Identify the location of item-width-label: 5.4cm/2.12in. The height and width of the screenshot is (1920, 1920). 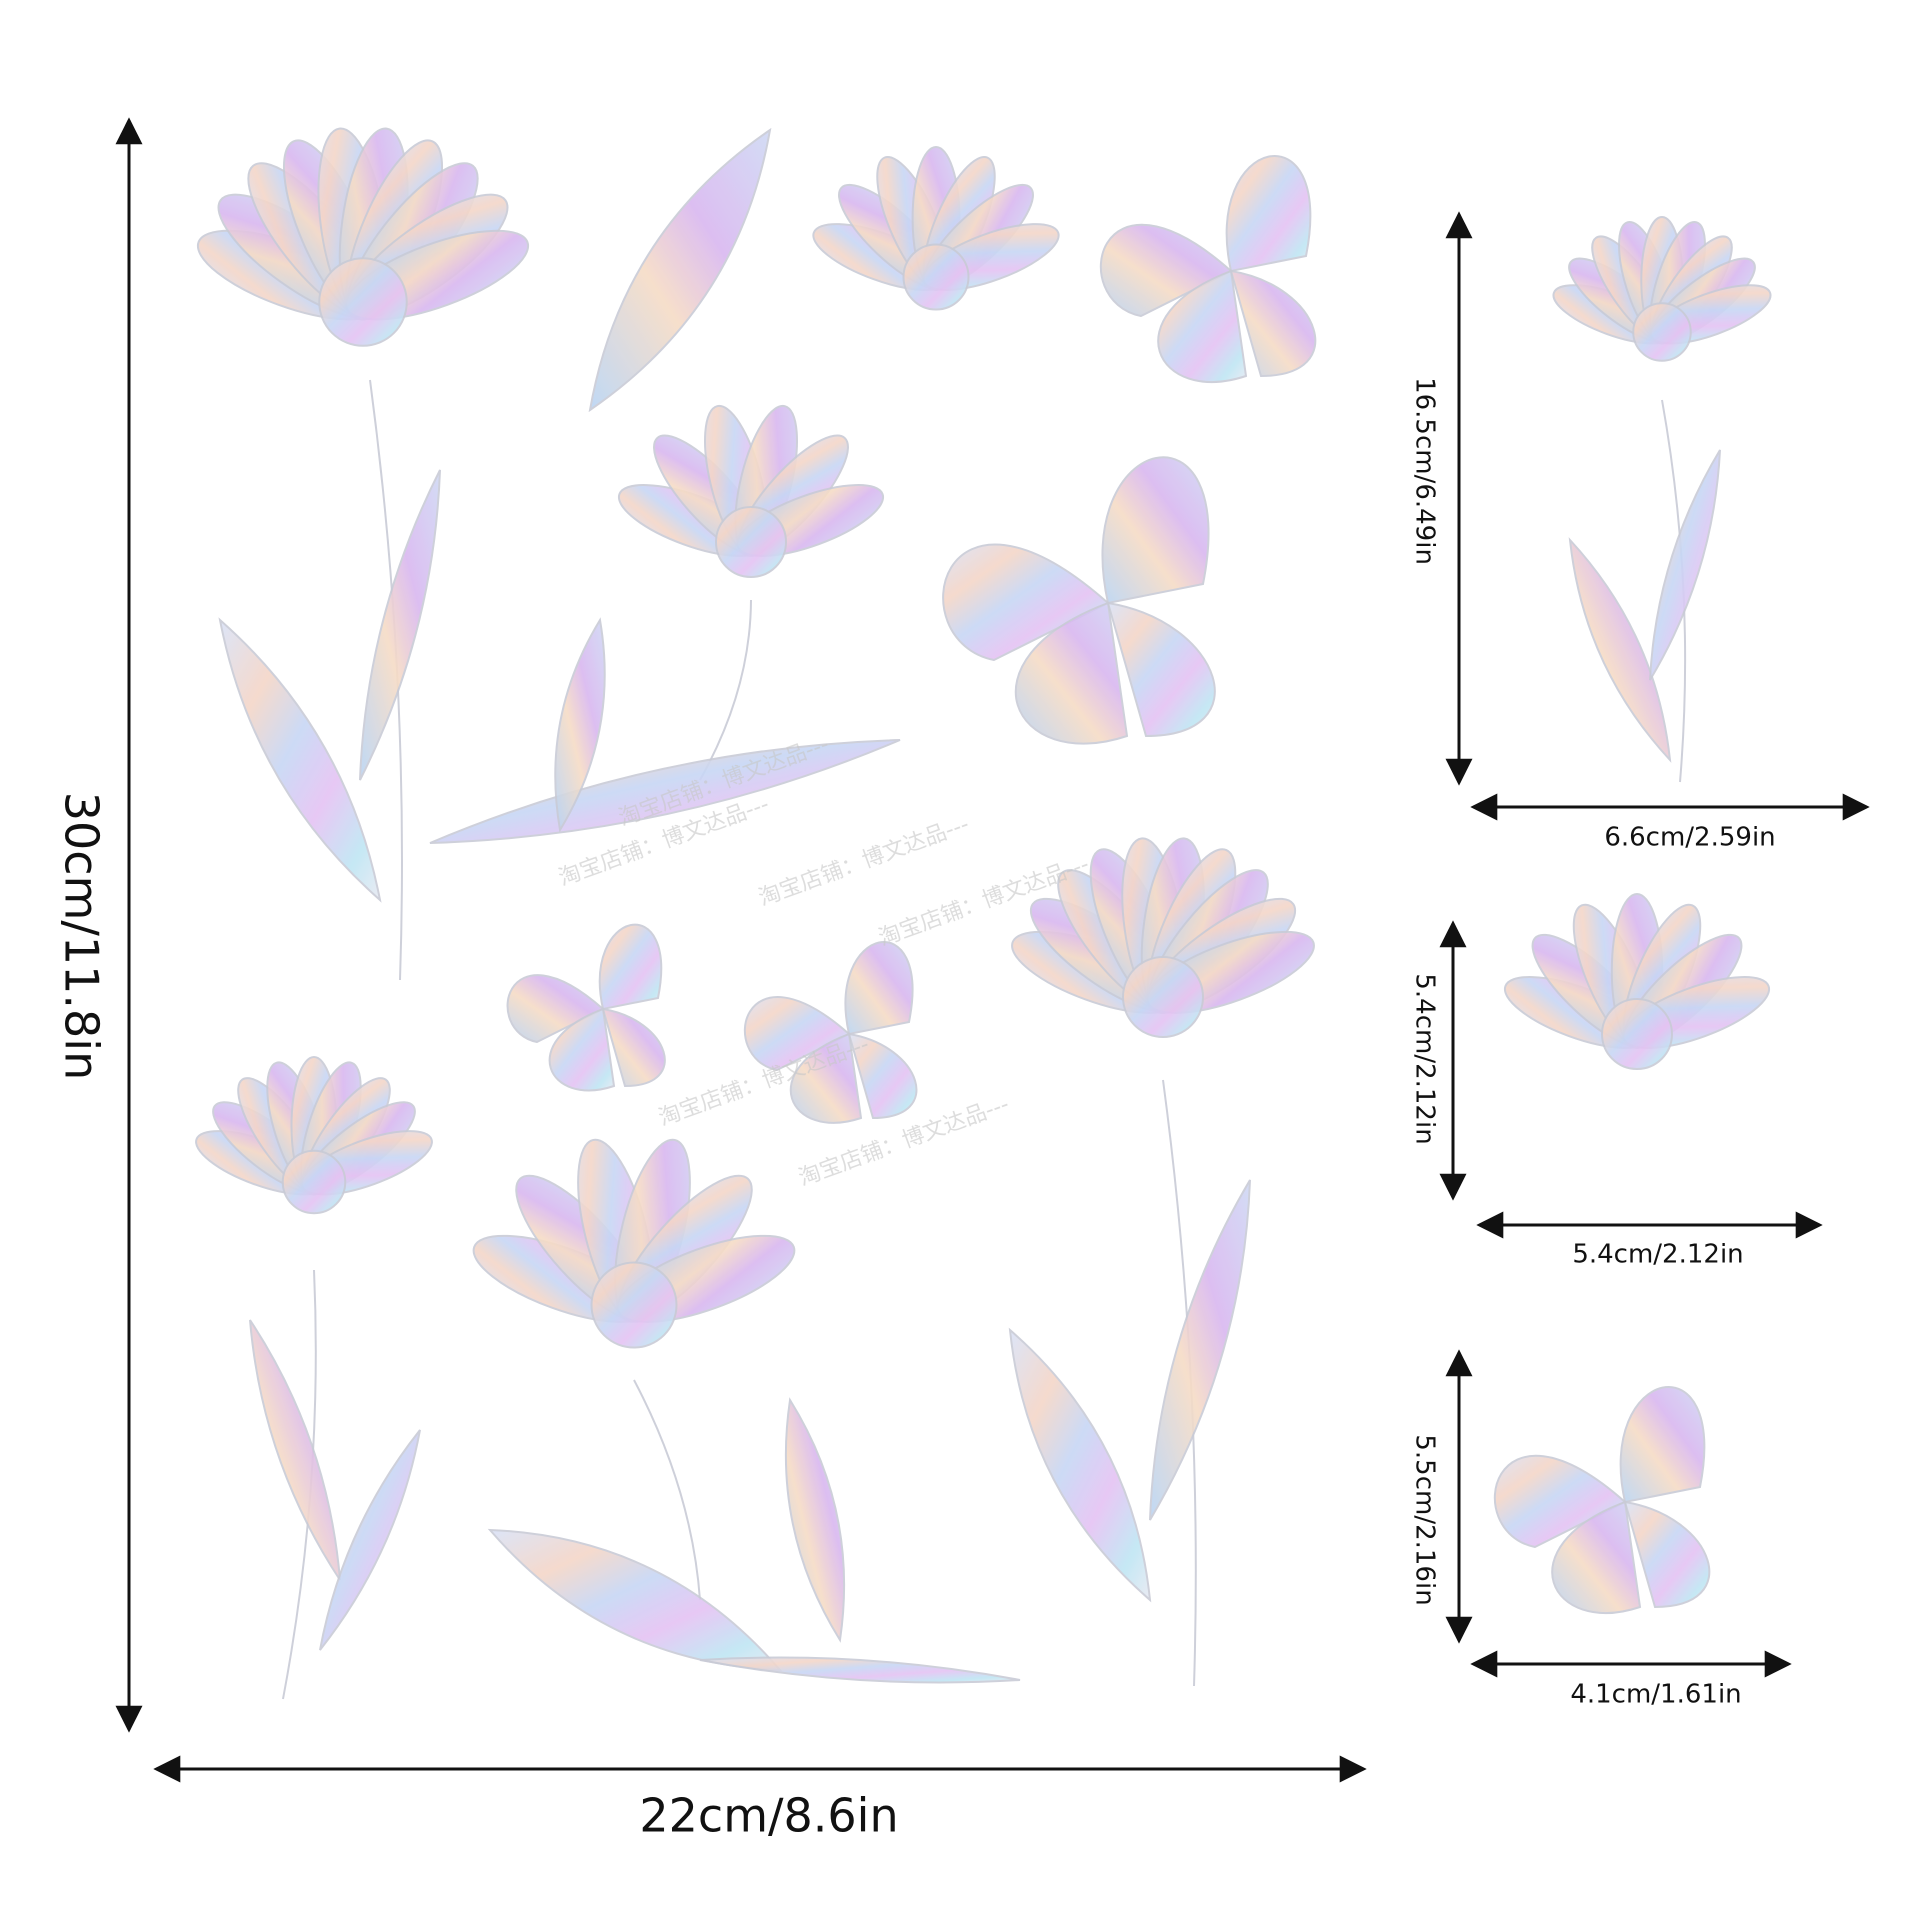
(1657, 1255).